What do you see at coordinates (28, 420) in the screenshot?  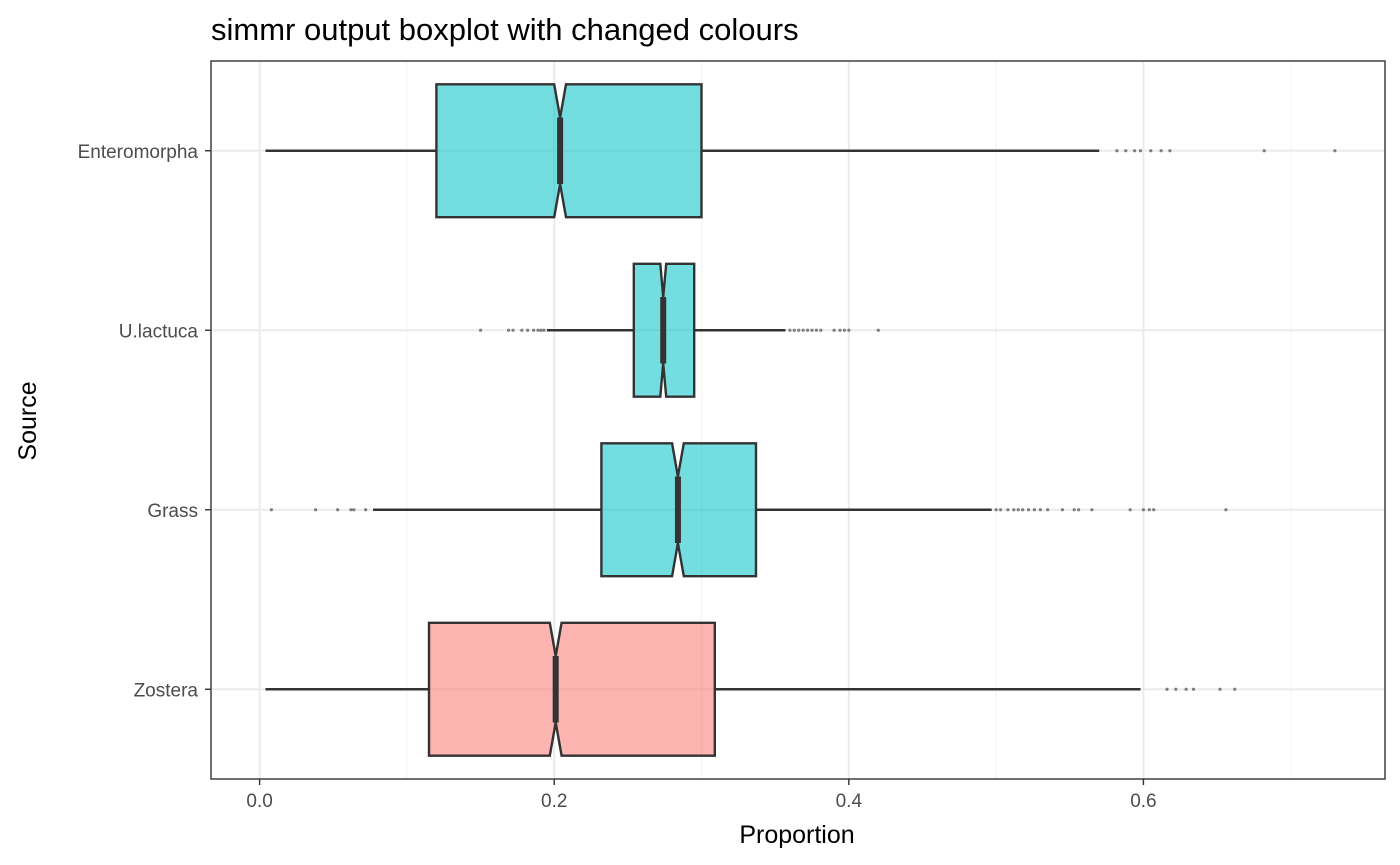 I see `y-axis-title: Source` at bounding box center [28, 420].